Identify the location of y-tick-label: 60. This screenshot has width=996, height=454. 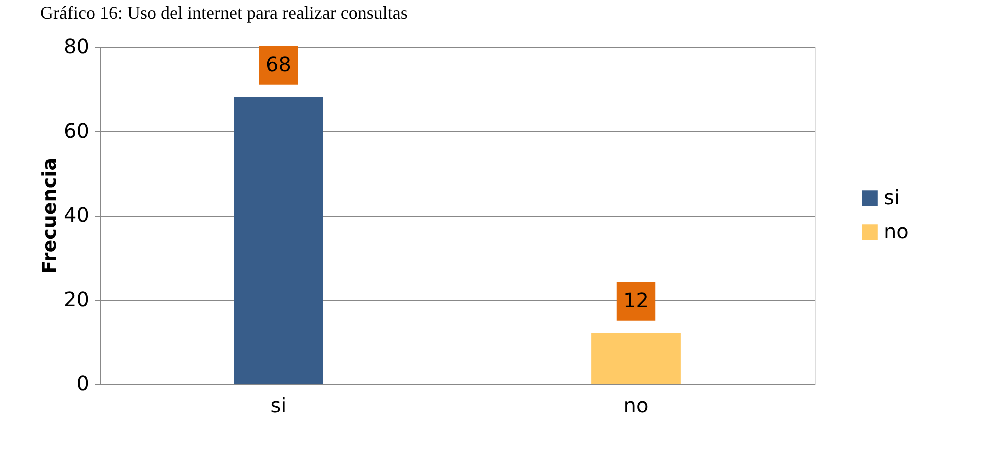
(77, 130).